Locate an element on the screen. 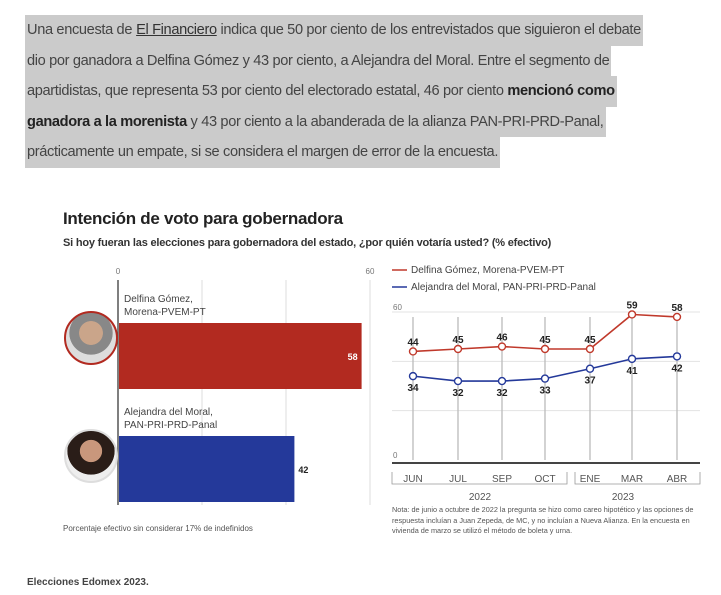  legend-label: Alejandra del Moral, PAN-PRI-PRD-Panal is located at coordinates (503, 287).